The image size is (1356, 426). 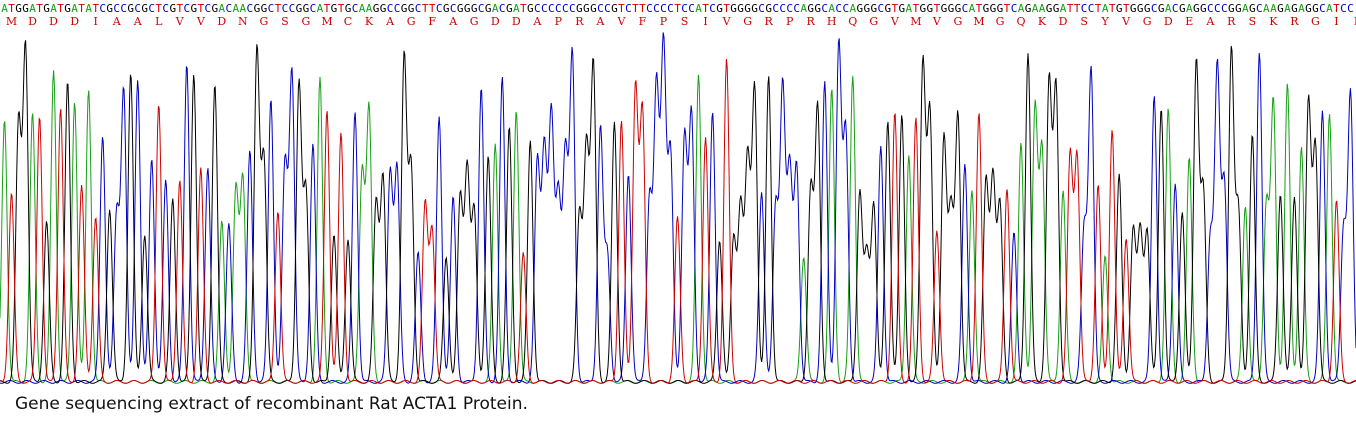 What do you see at coordinates (852, 21) in the screenshot?
I see `amino-acid-label: Q` at bounding box center [852, 21].